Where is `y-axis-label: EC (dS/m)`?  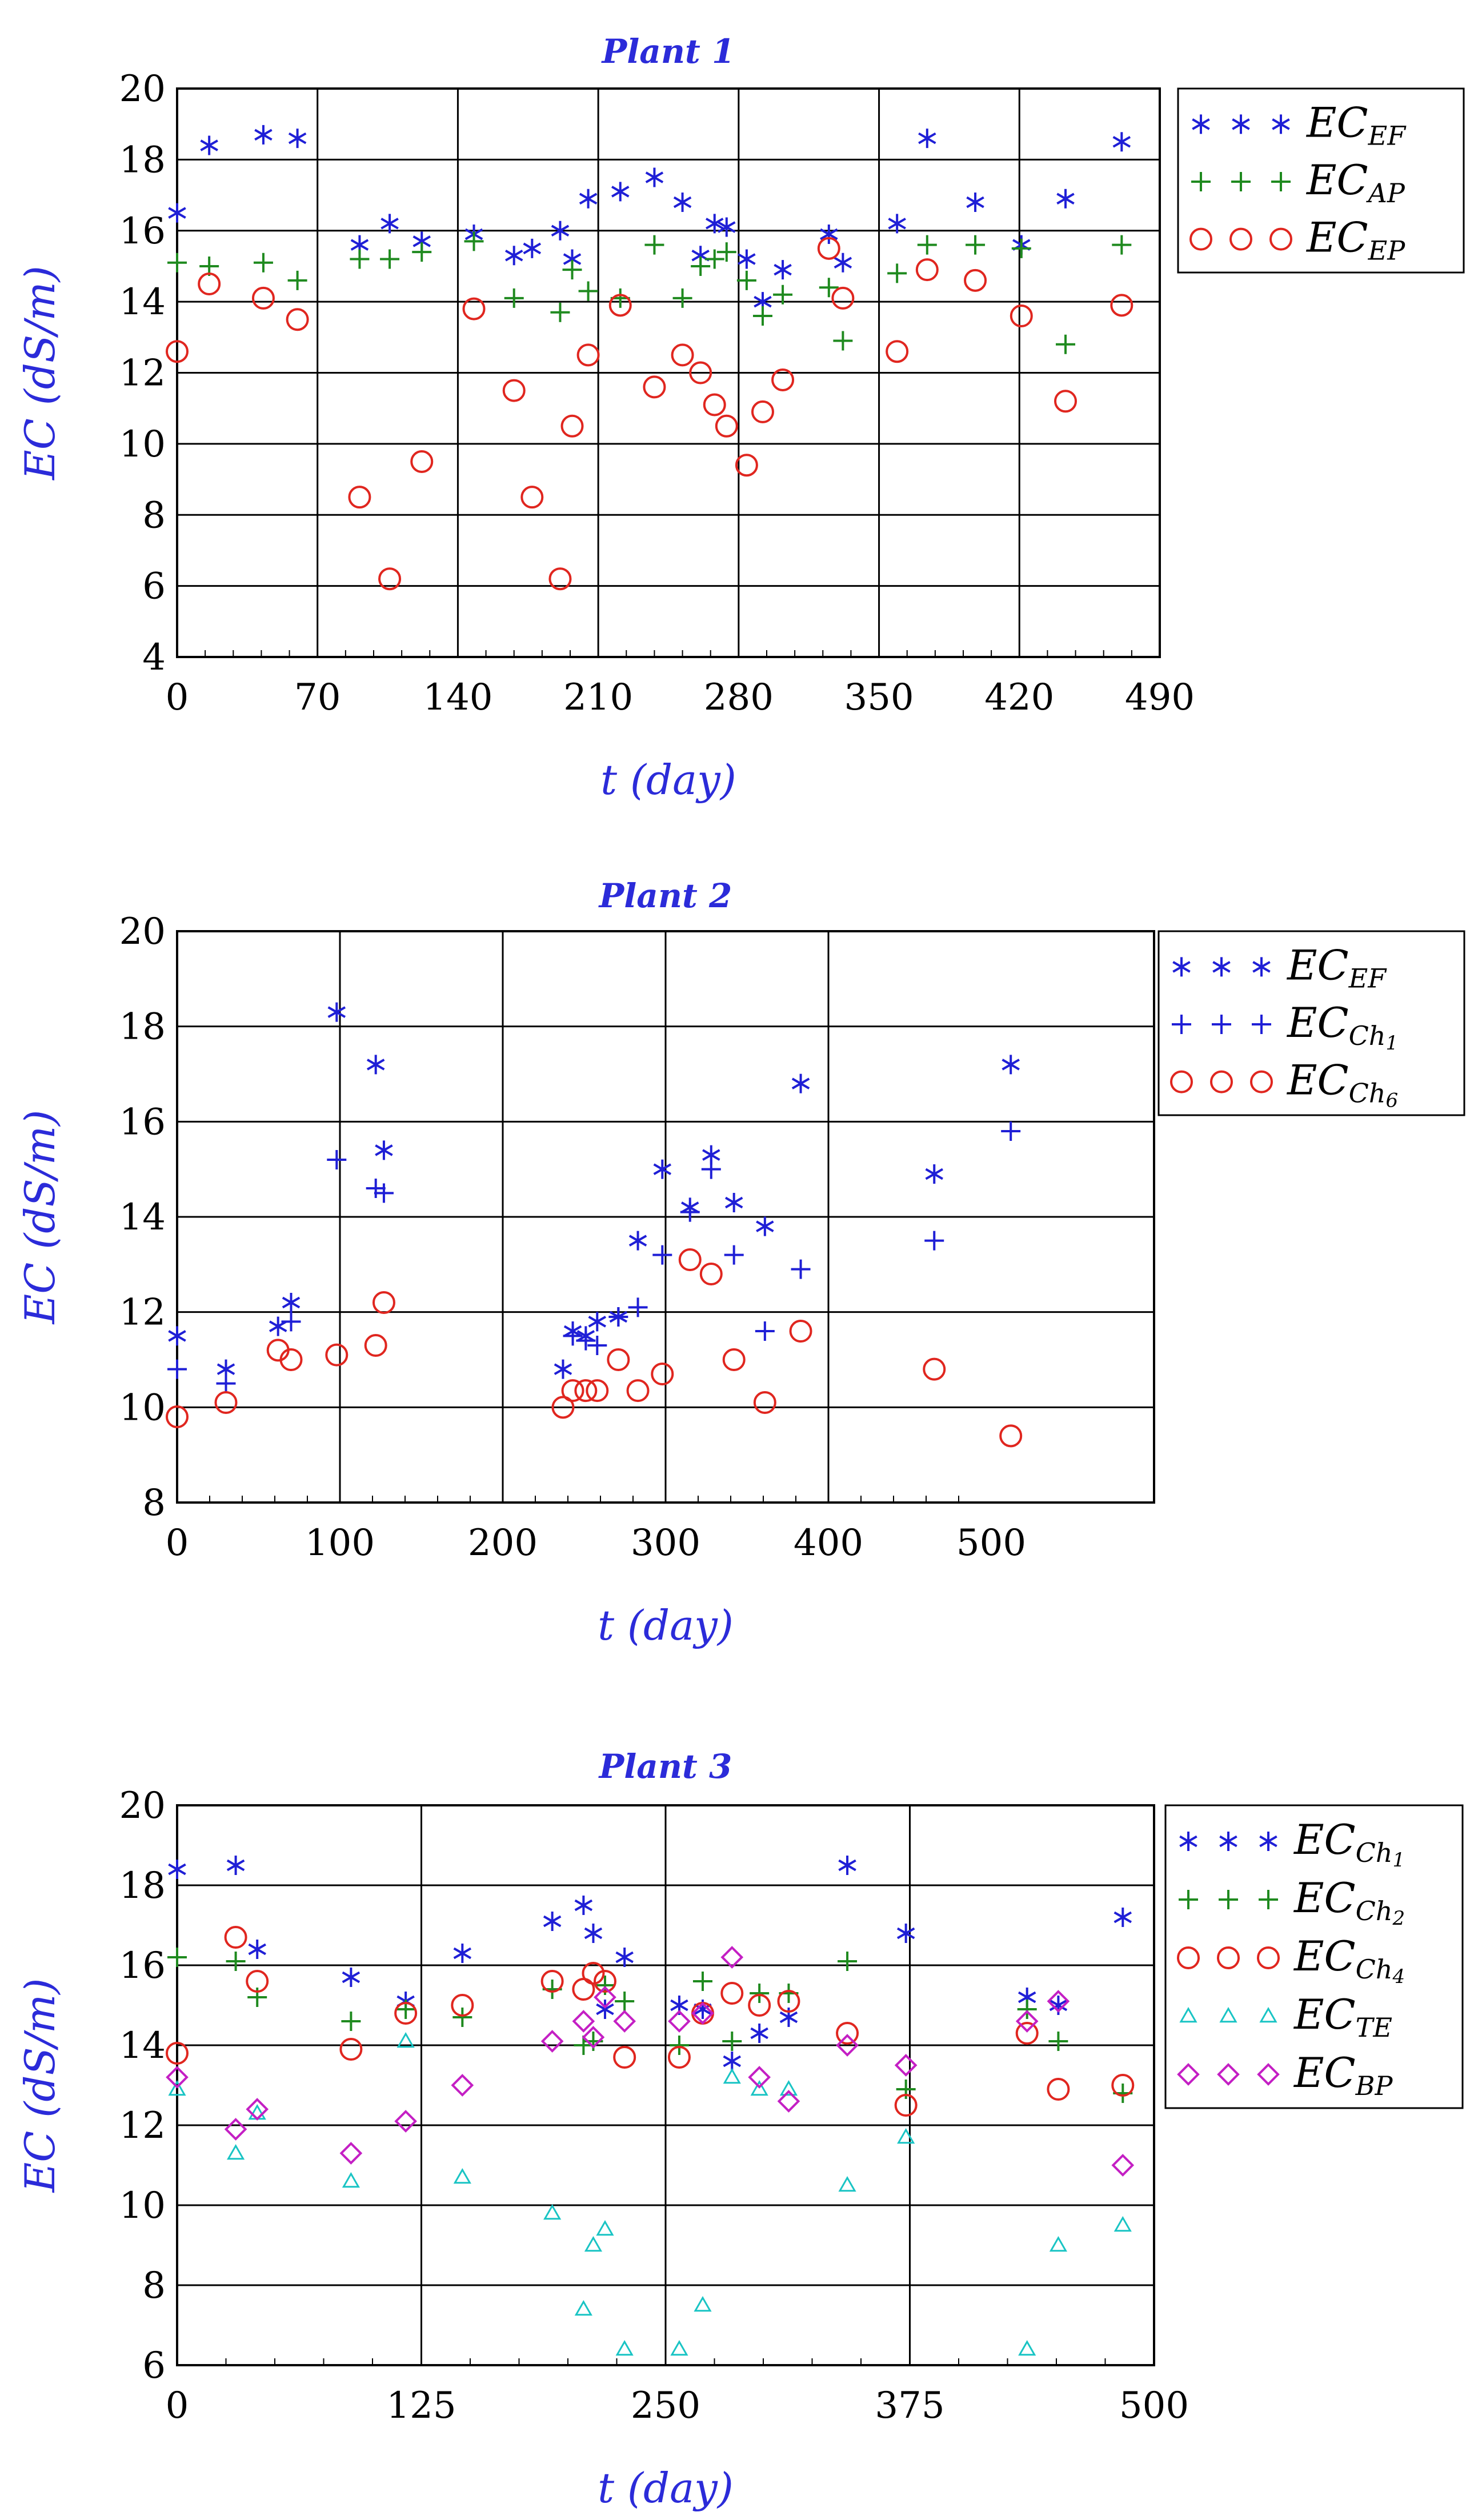
y-axis-label: EC (dS/m) is located at coordinates (40, 1217).